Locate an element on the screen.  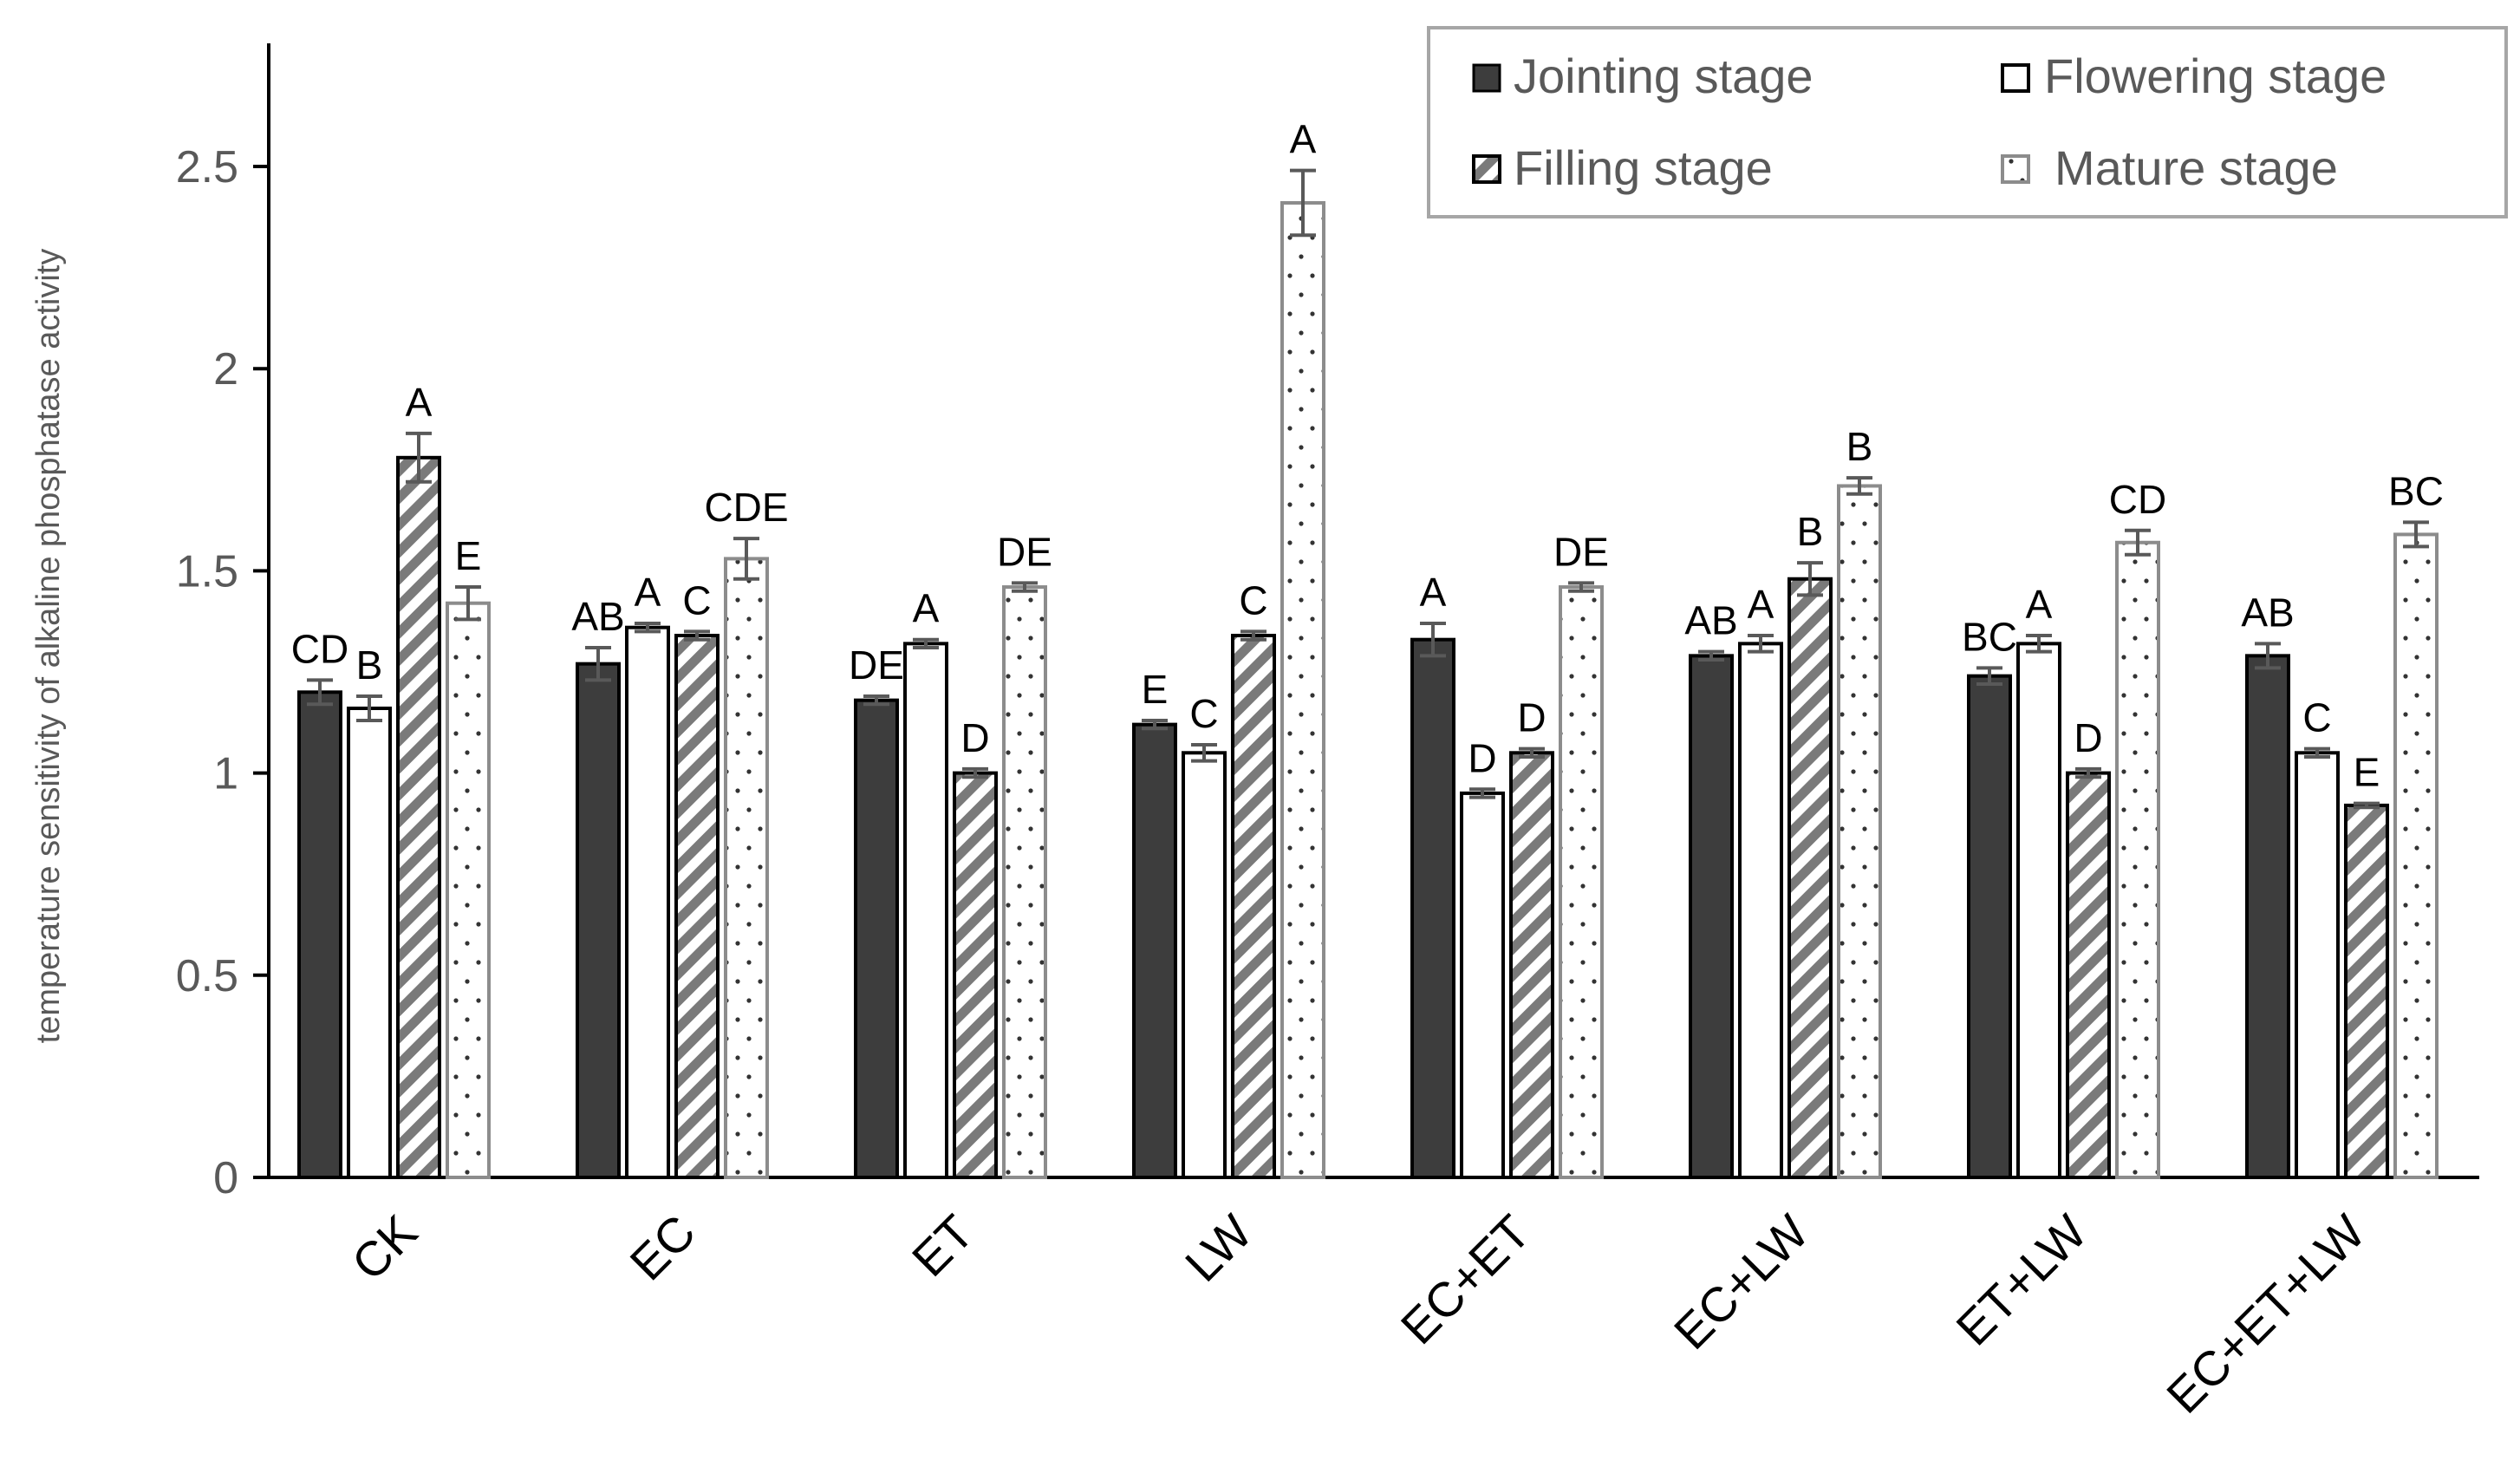
x-axis: CK EC ET LW EC+ET EC+LW ET+LW EC+ET+LW is located at coordinates (1374, 1300).